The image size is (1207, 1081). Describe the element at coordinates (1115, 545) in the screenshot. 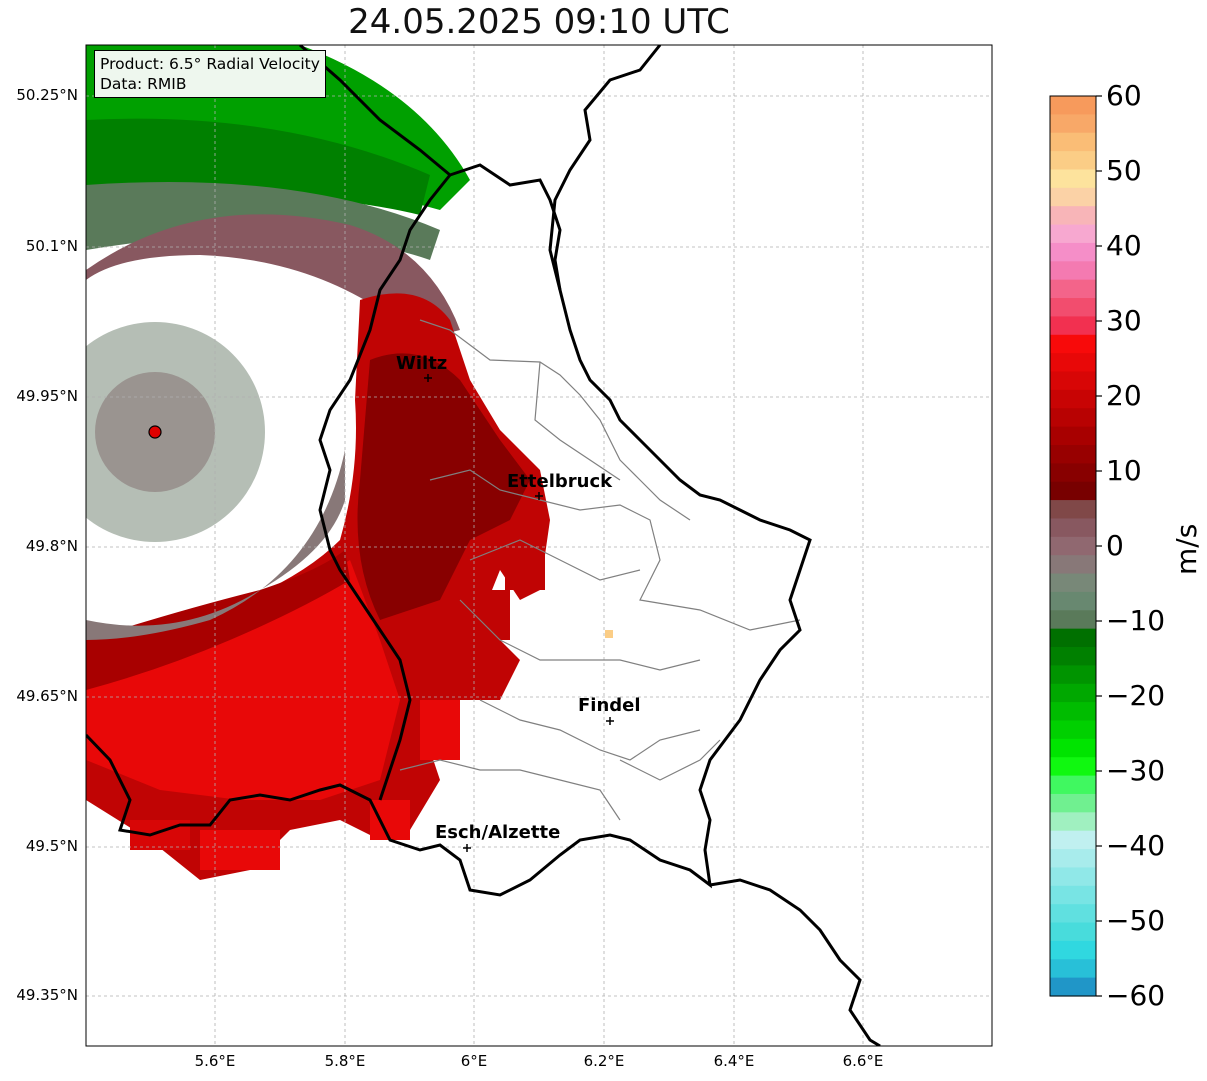

I see `colorbar-tick-label: 0` at that location.